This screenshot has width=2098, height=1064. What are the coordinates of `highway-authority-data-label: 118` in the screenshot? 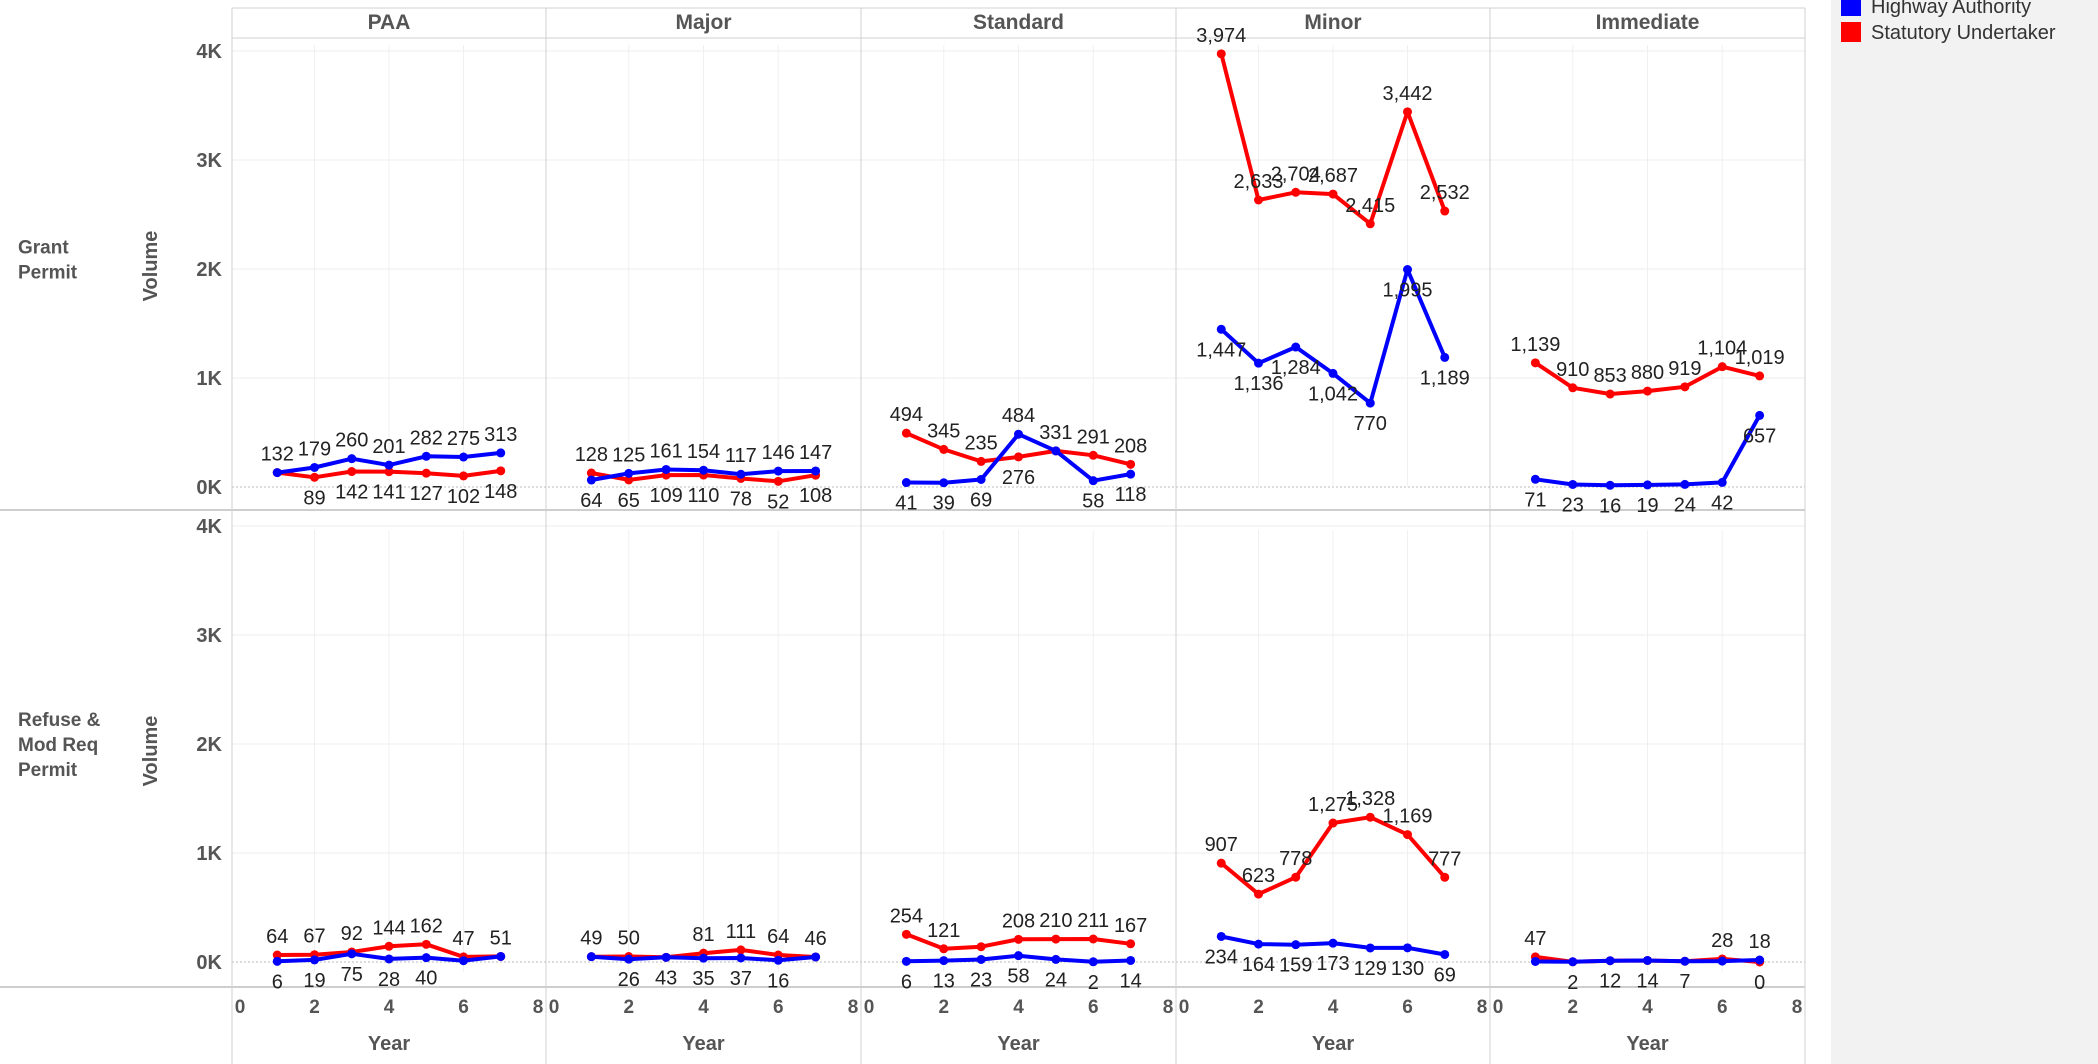 It's located at (1131, 495).